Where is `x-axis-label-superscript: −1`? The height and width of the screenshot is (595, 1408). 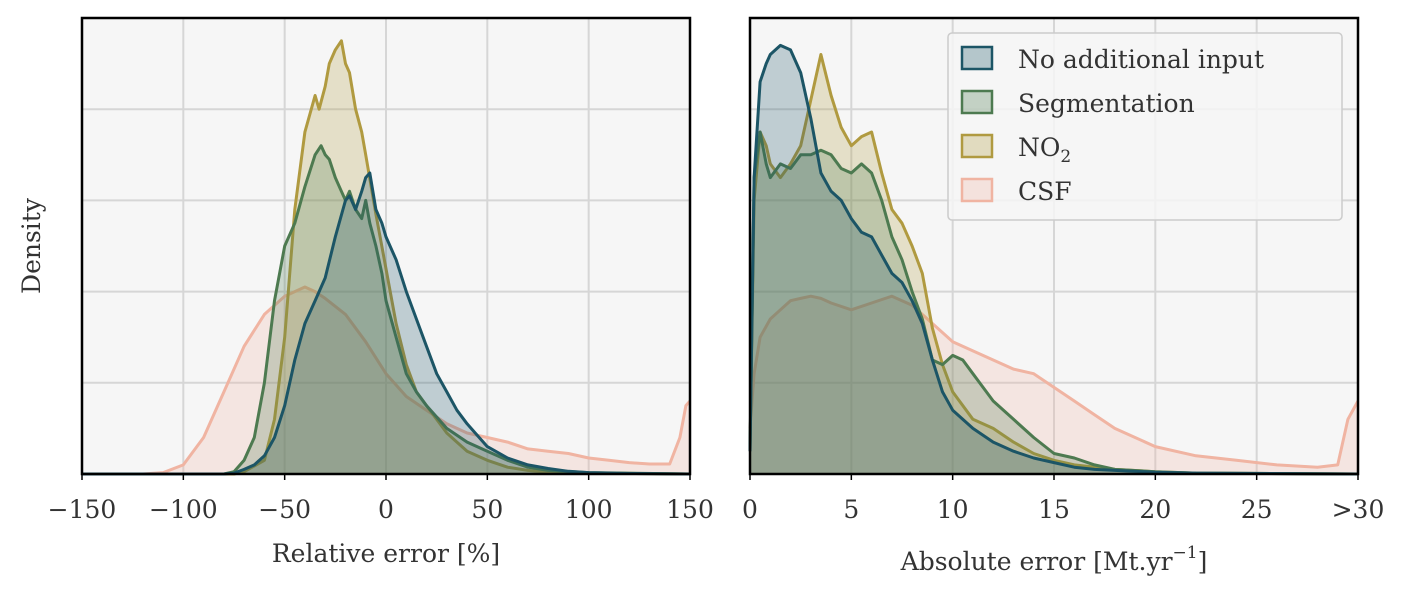
x-axis-label-superscript: −1 is located at coordinates (1185, 553).